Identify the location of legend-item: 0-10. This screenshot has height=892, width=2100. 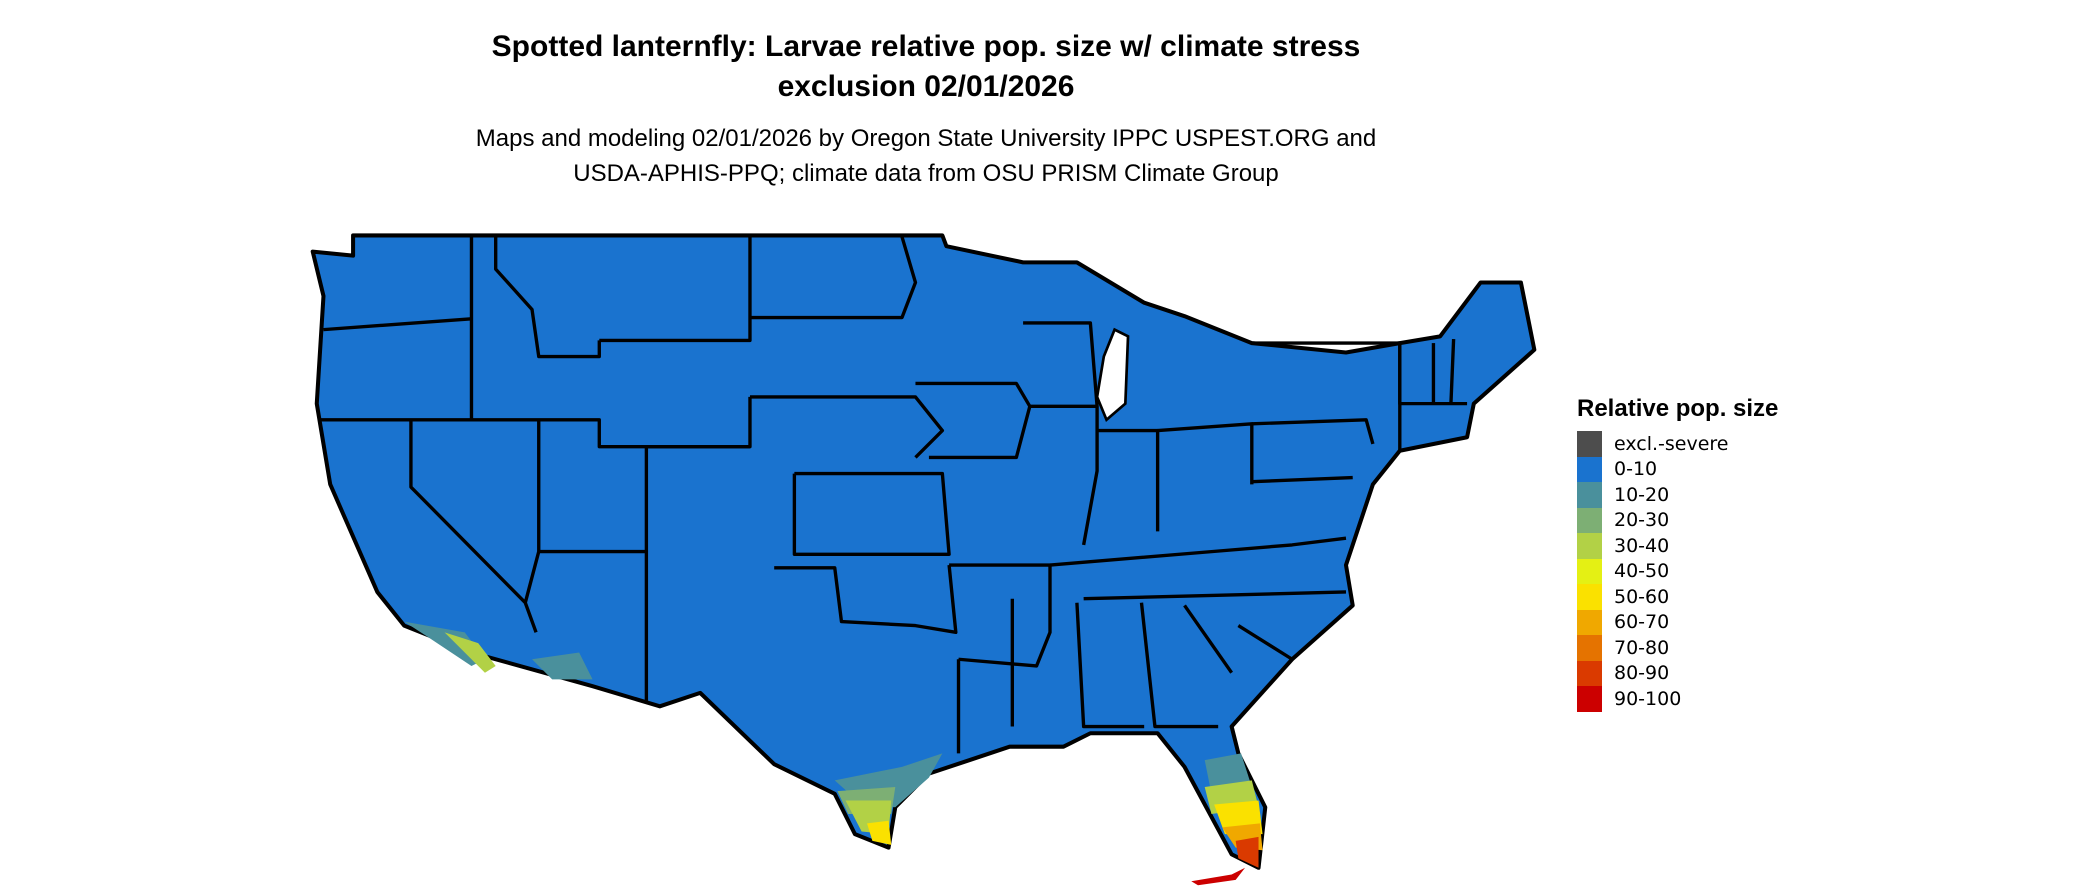
(1677, 469).